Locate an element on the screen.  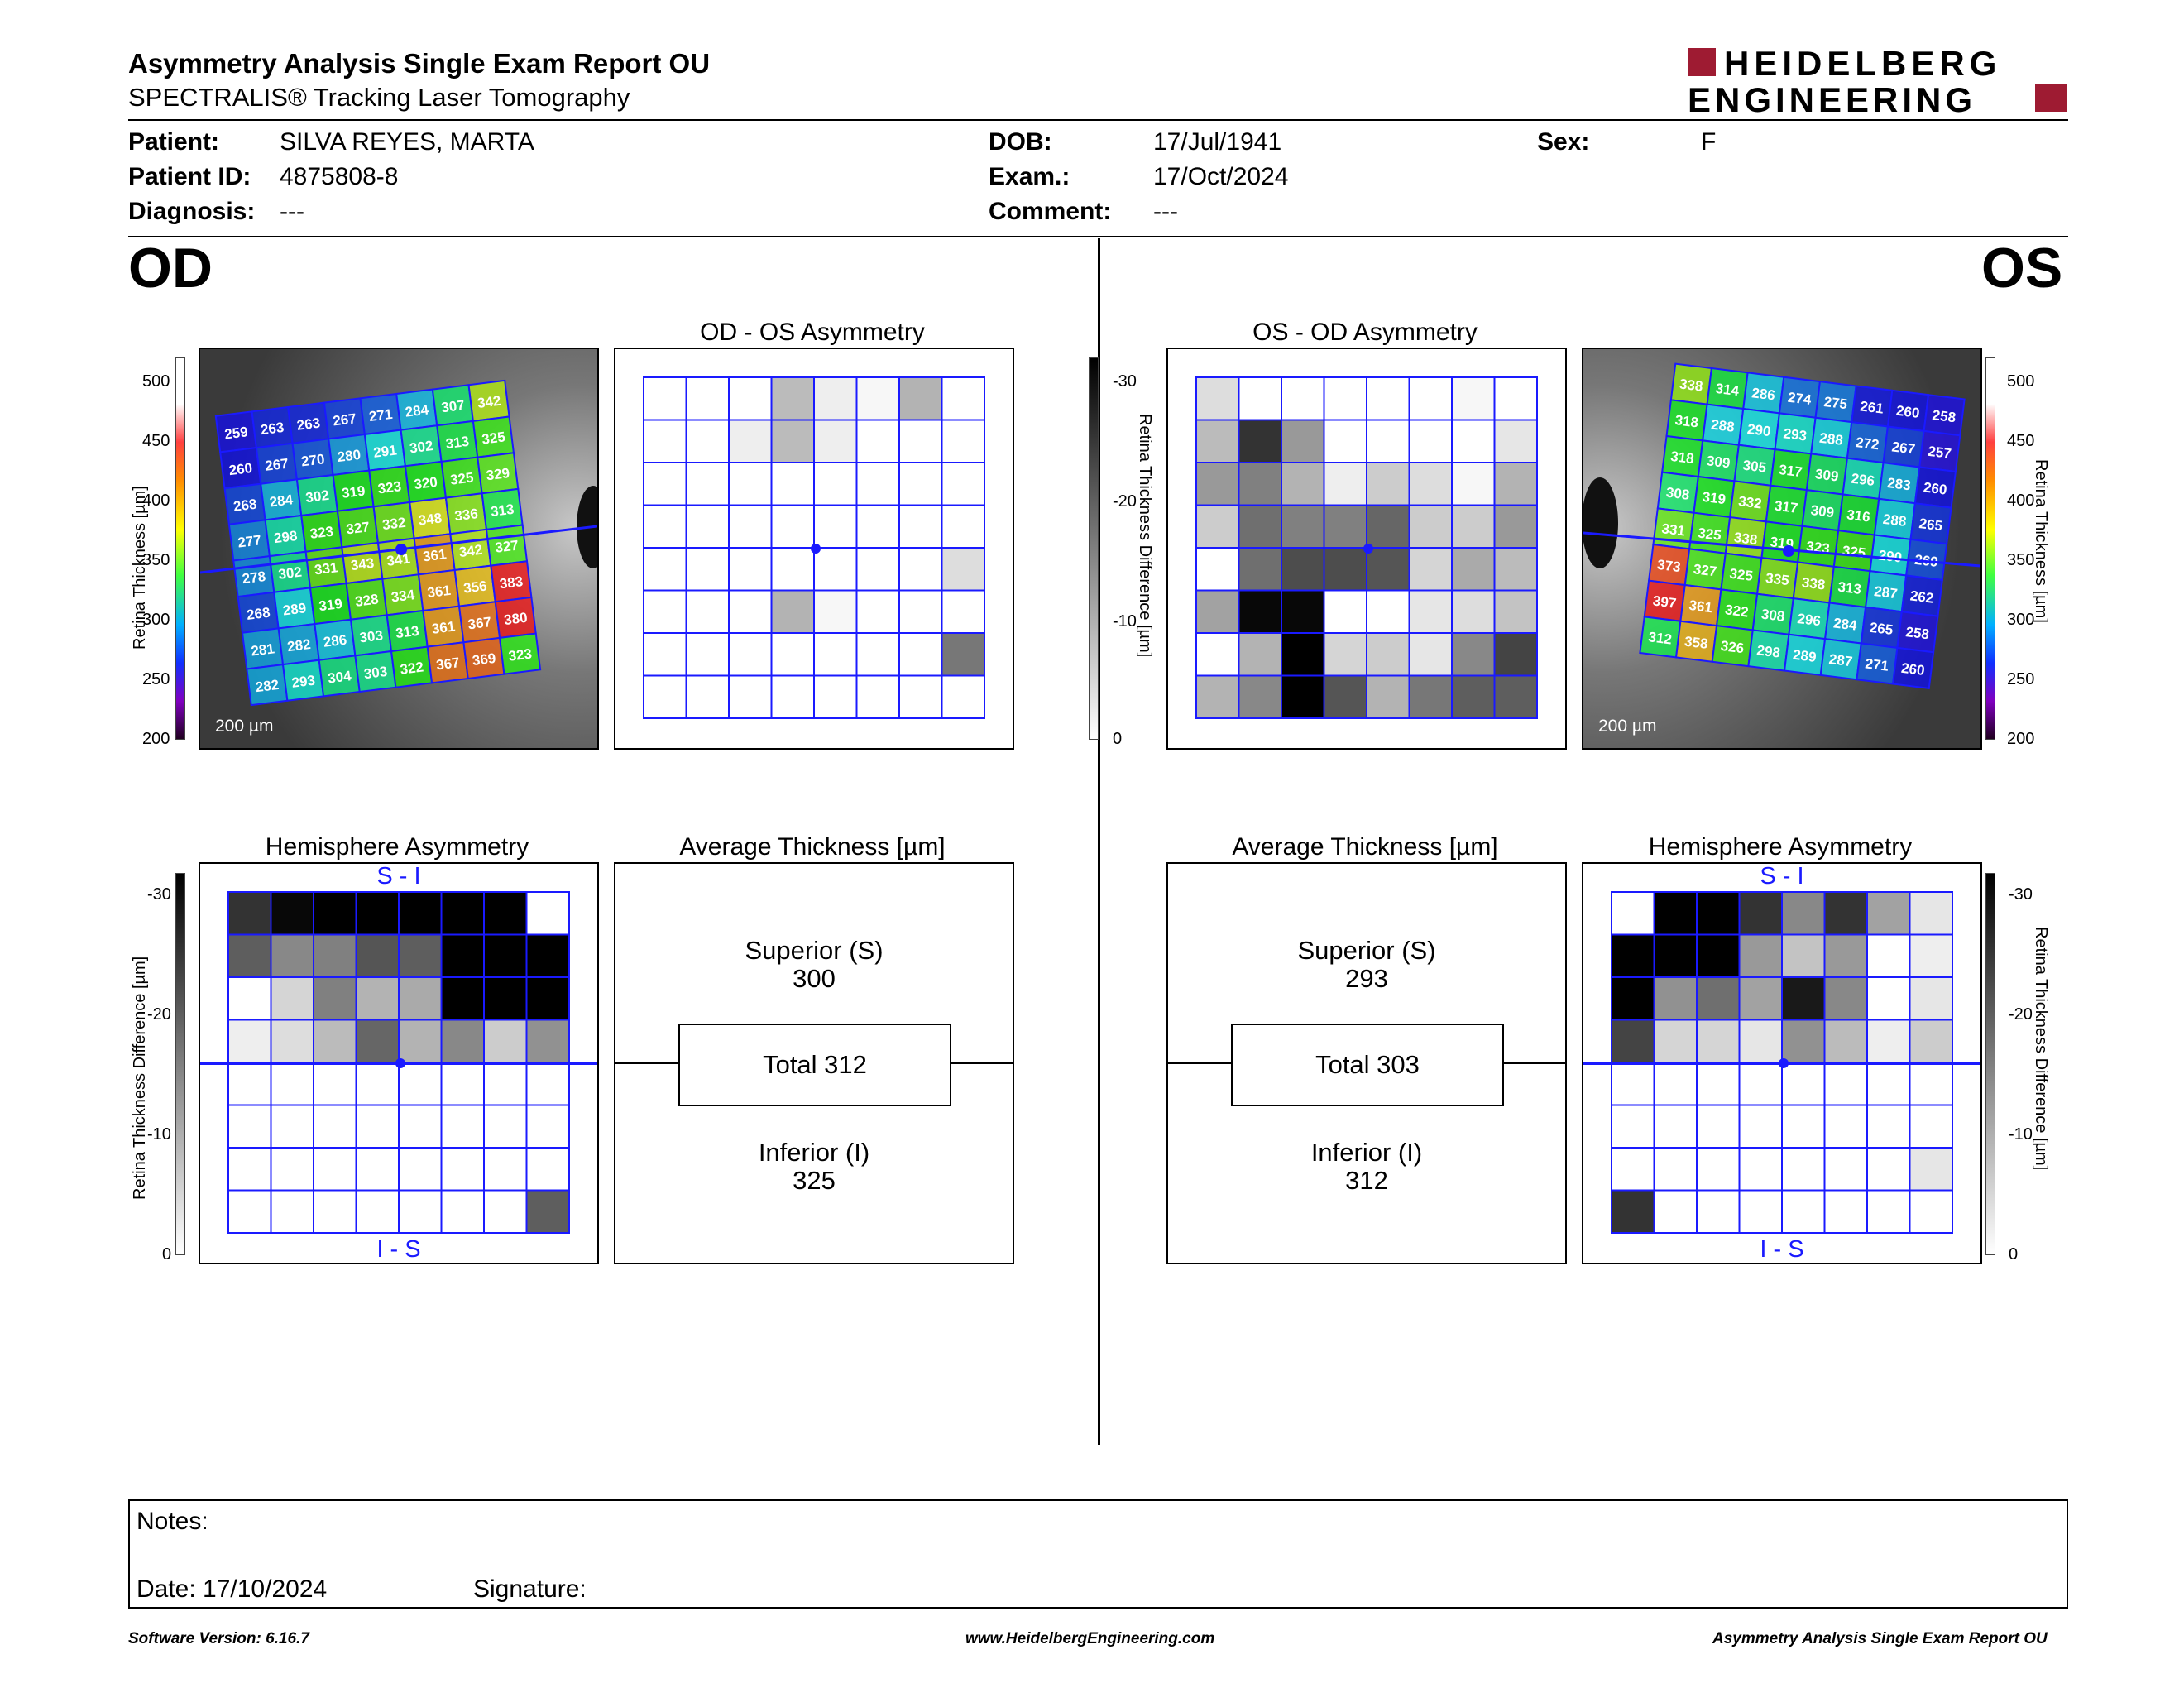
os-map-value: 314 is located at coordinates (1728, 390).